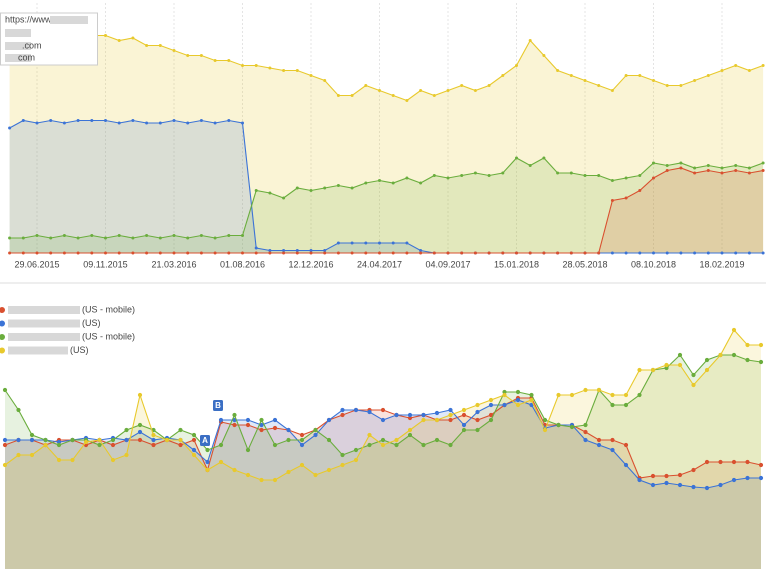  I want to click on legend-label: (US - mobile), so click(108, 336).